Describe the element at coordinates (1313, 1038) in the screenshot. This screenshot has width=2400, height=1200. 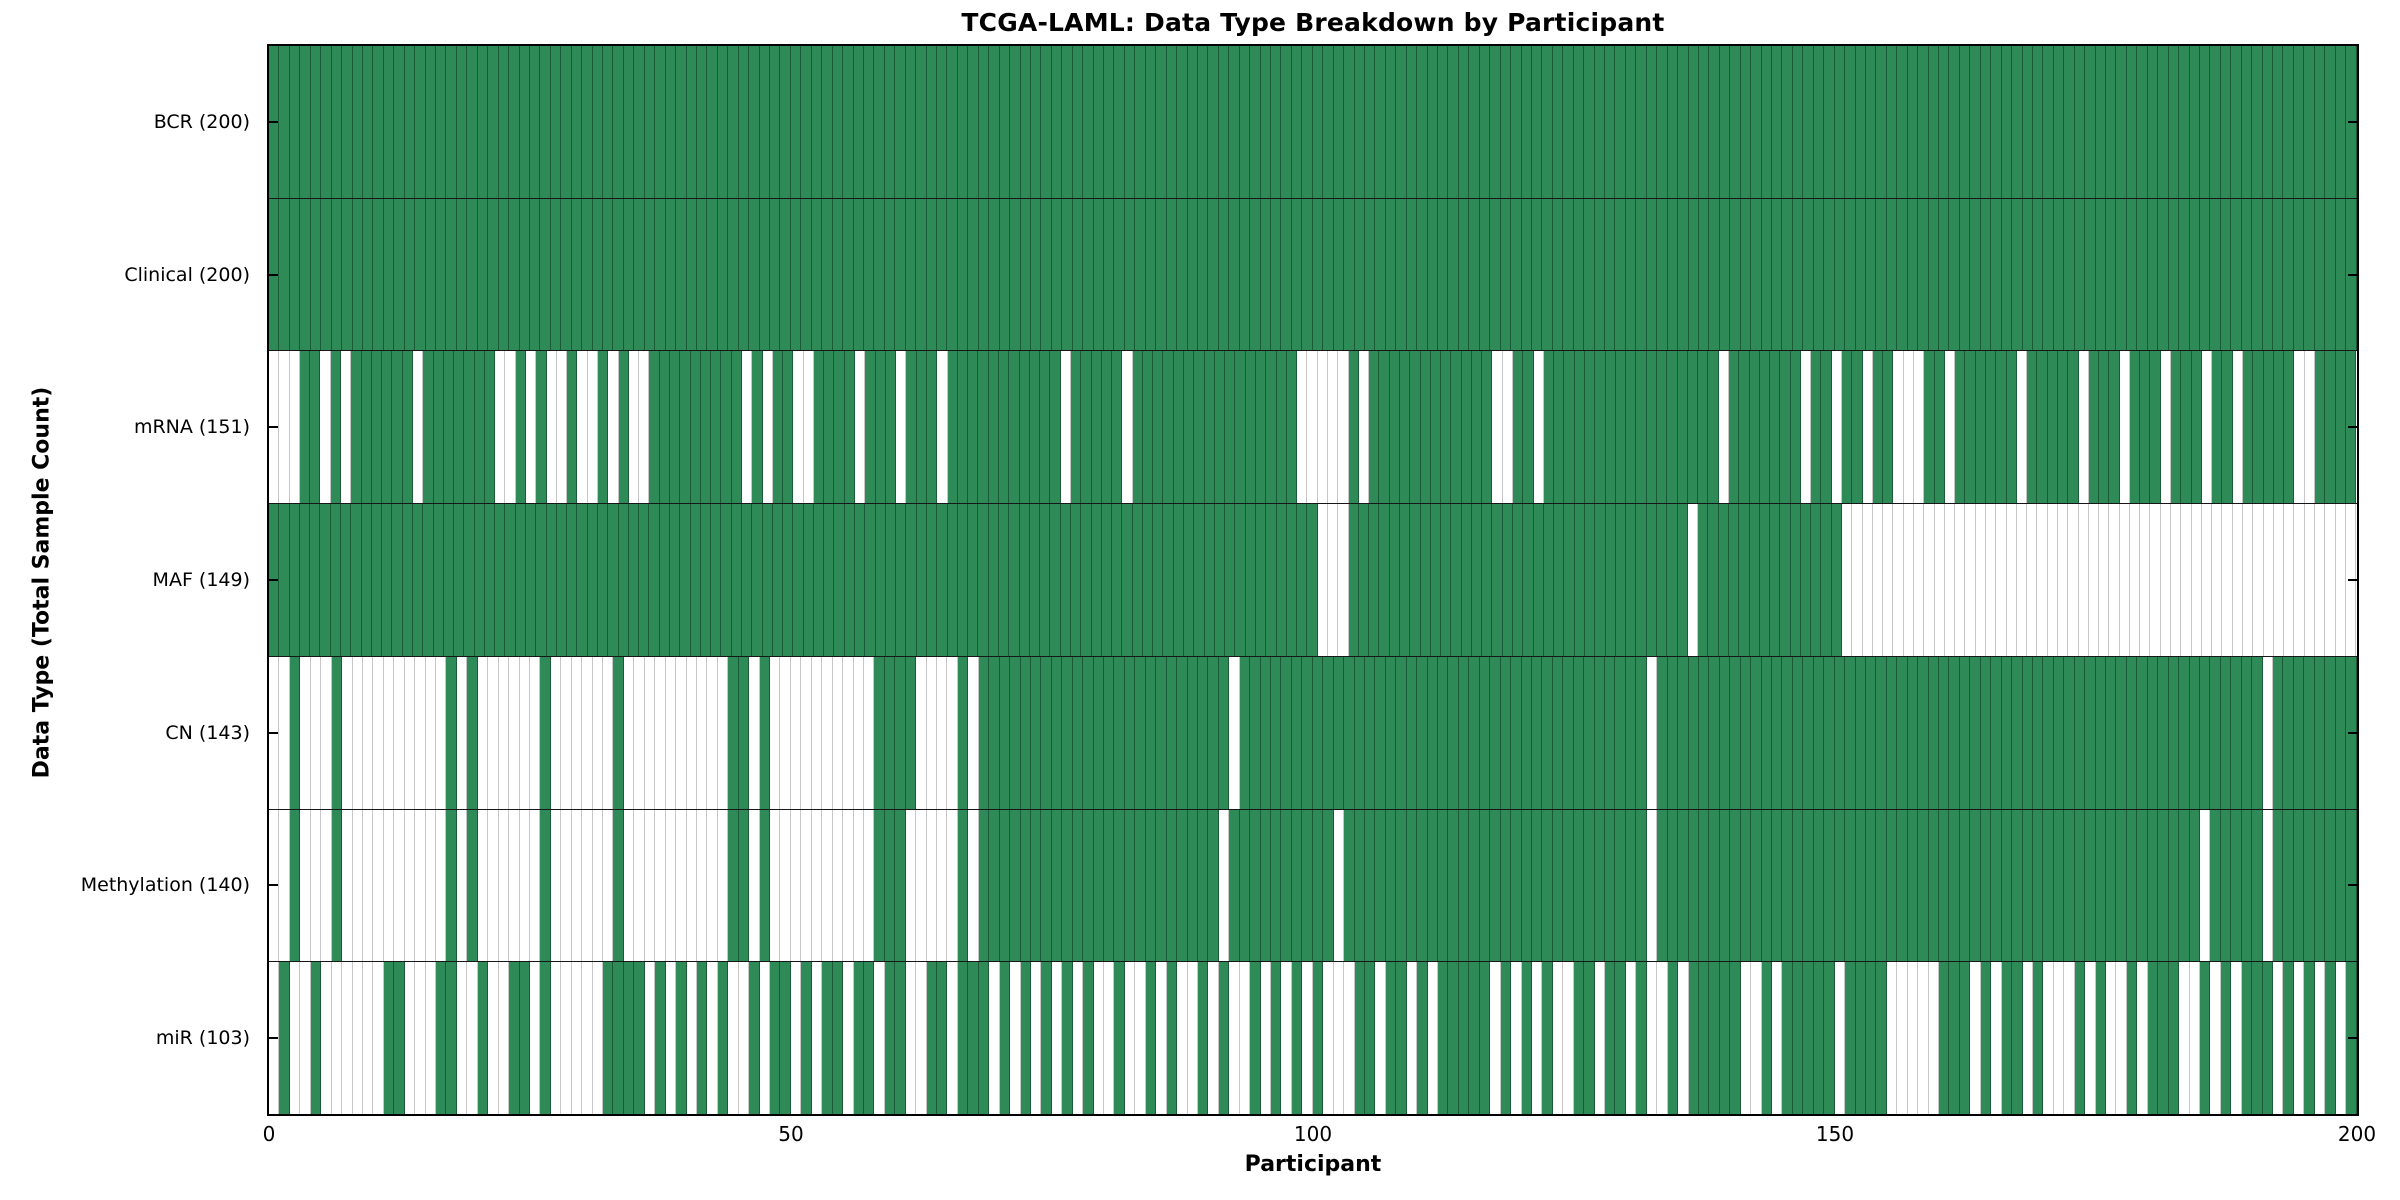
I see `heatmap-row-miR` at that location.